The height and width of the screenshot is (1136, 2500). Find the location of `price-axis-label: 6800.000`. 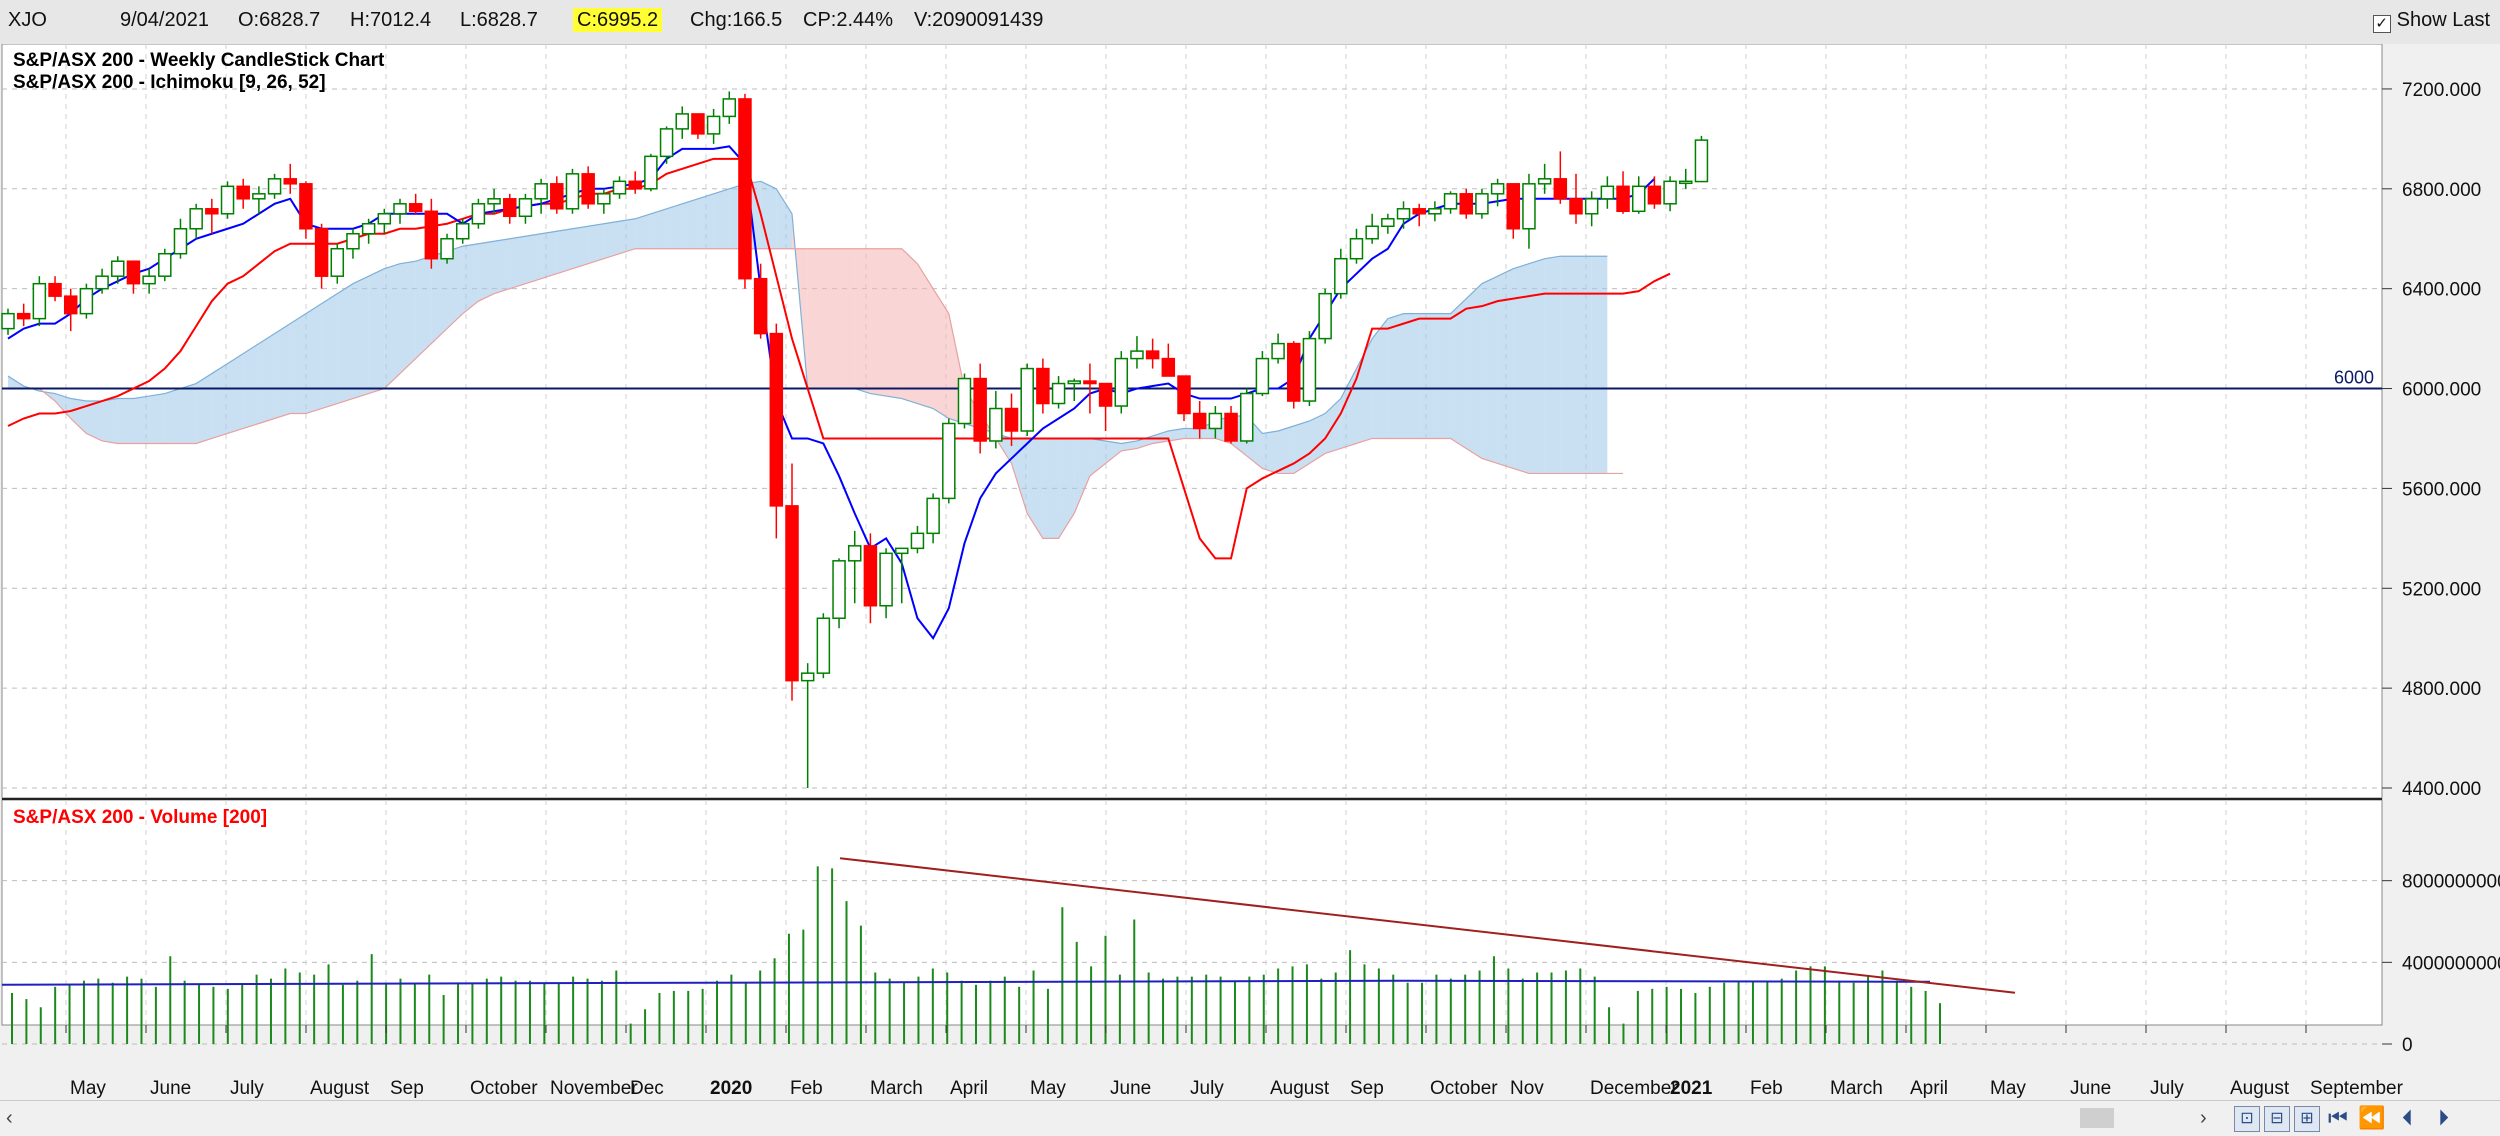

price-axis-label: 6800.000 is located at coordinates (2441, 190).